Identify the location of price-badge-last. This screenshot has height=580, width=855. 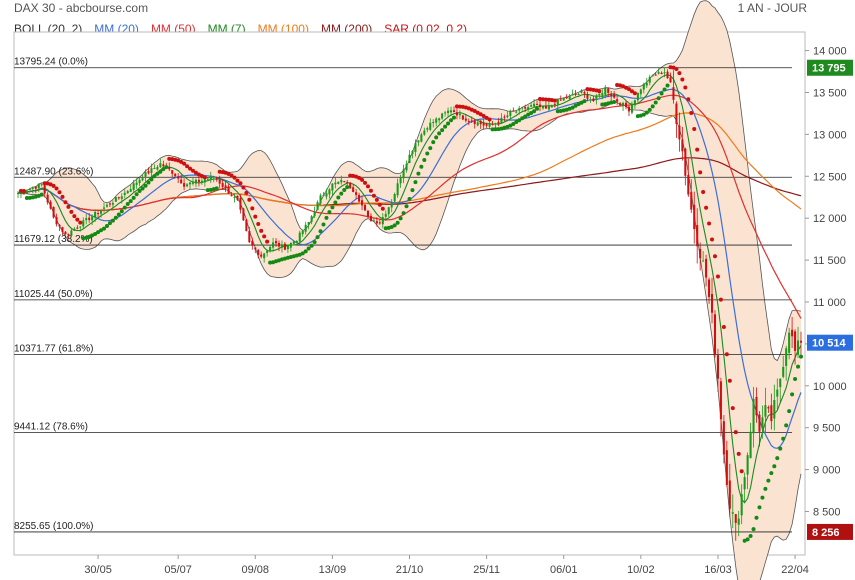
(830, 342).